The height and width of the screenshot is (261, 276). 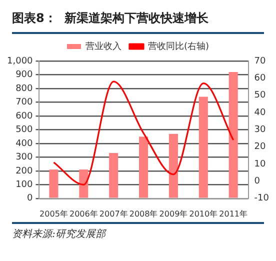 I want to click on x-tick-label: 2008年, so click(x=143, y=213).